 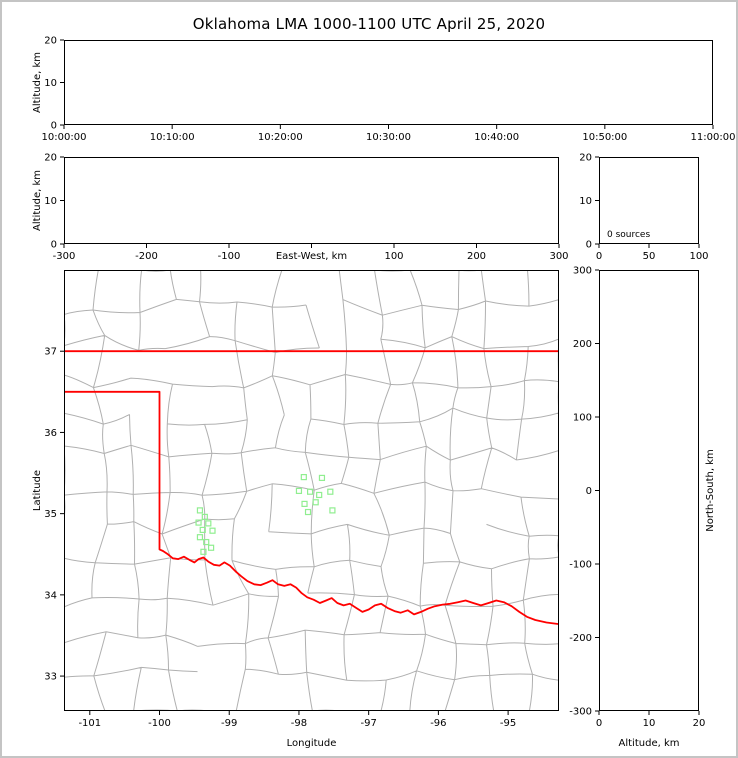 What do you see at coordinates (710, 490) in the screenshot?
I see `y-axis-label-right: North-South, km` at bounding box center [710, 490].